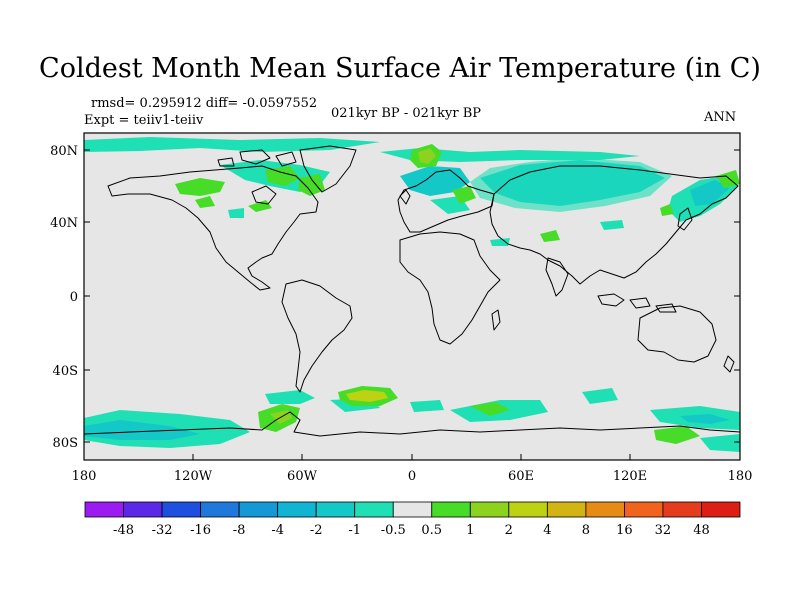 This screenshot has height=600, width=800. Describe the element at coordinates (624, 530) in the screenshot. I see `colorbar-label: 16` at that location.